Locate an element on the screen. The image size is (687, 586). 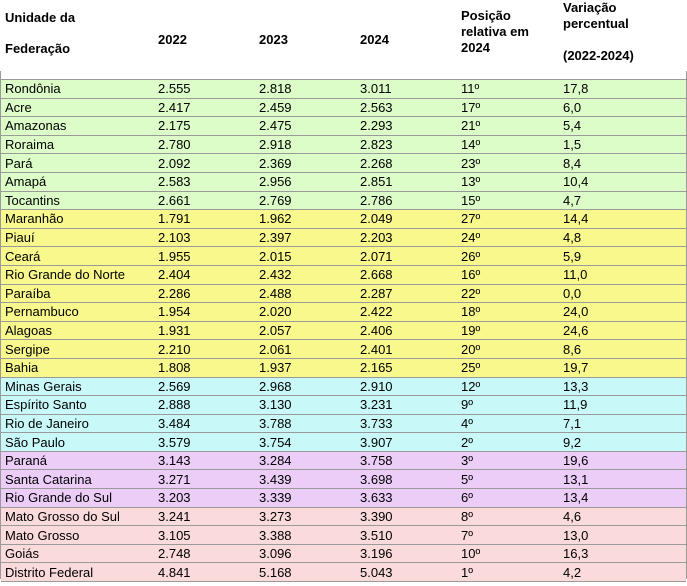
cell-uf: Mato Grosso is located at coordinates (77, 535).